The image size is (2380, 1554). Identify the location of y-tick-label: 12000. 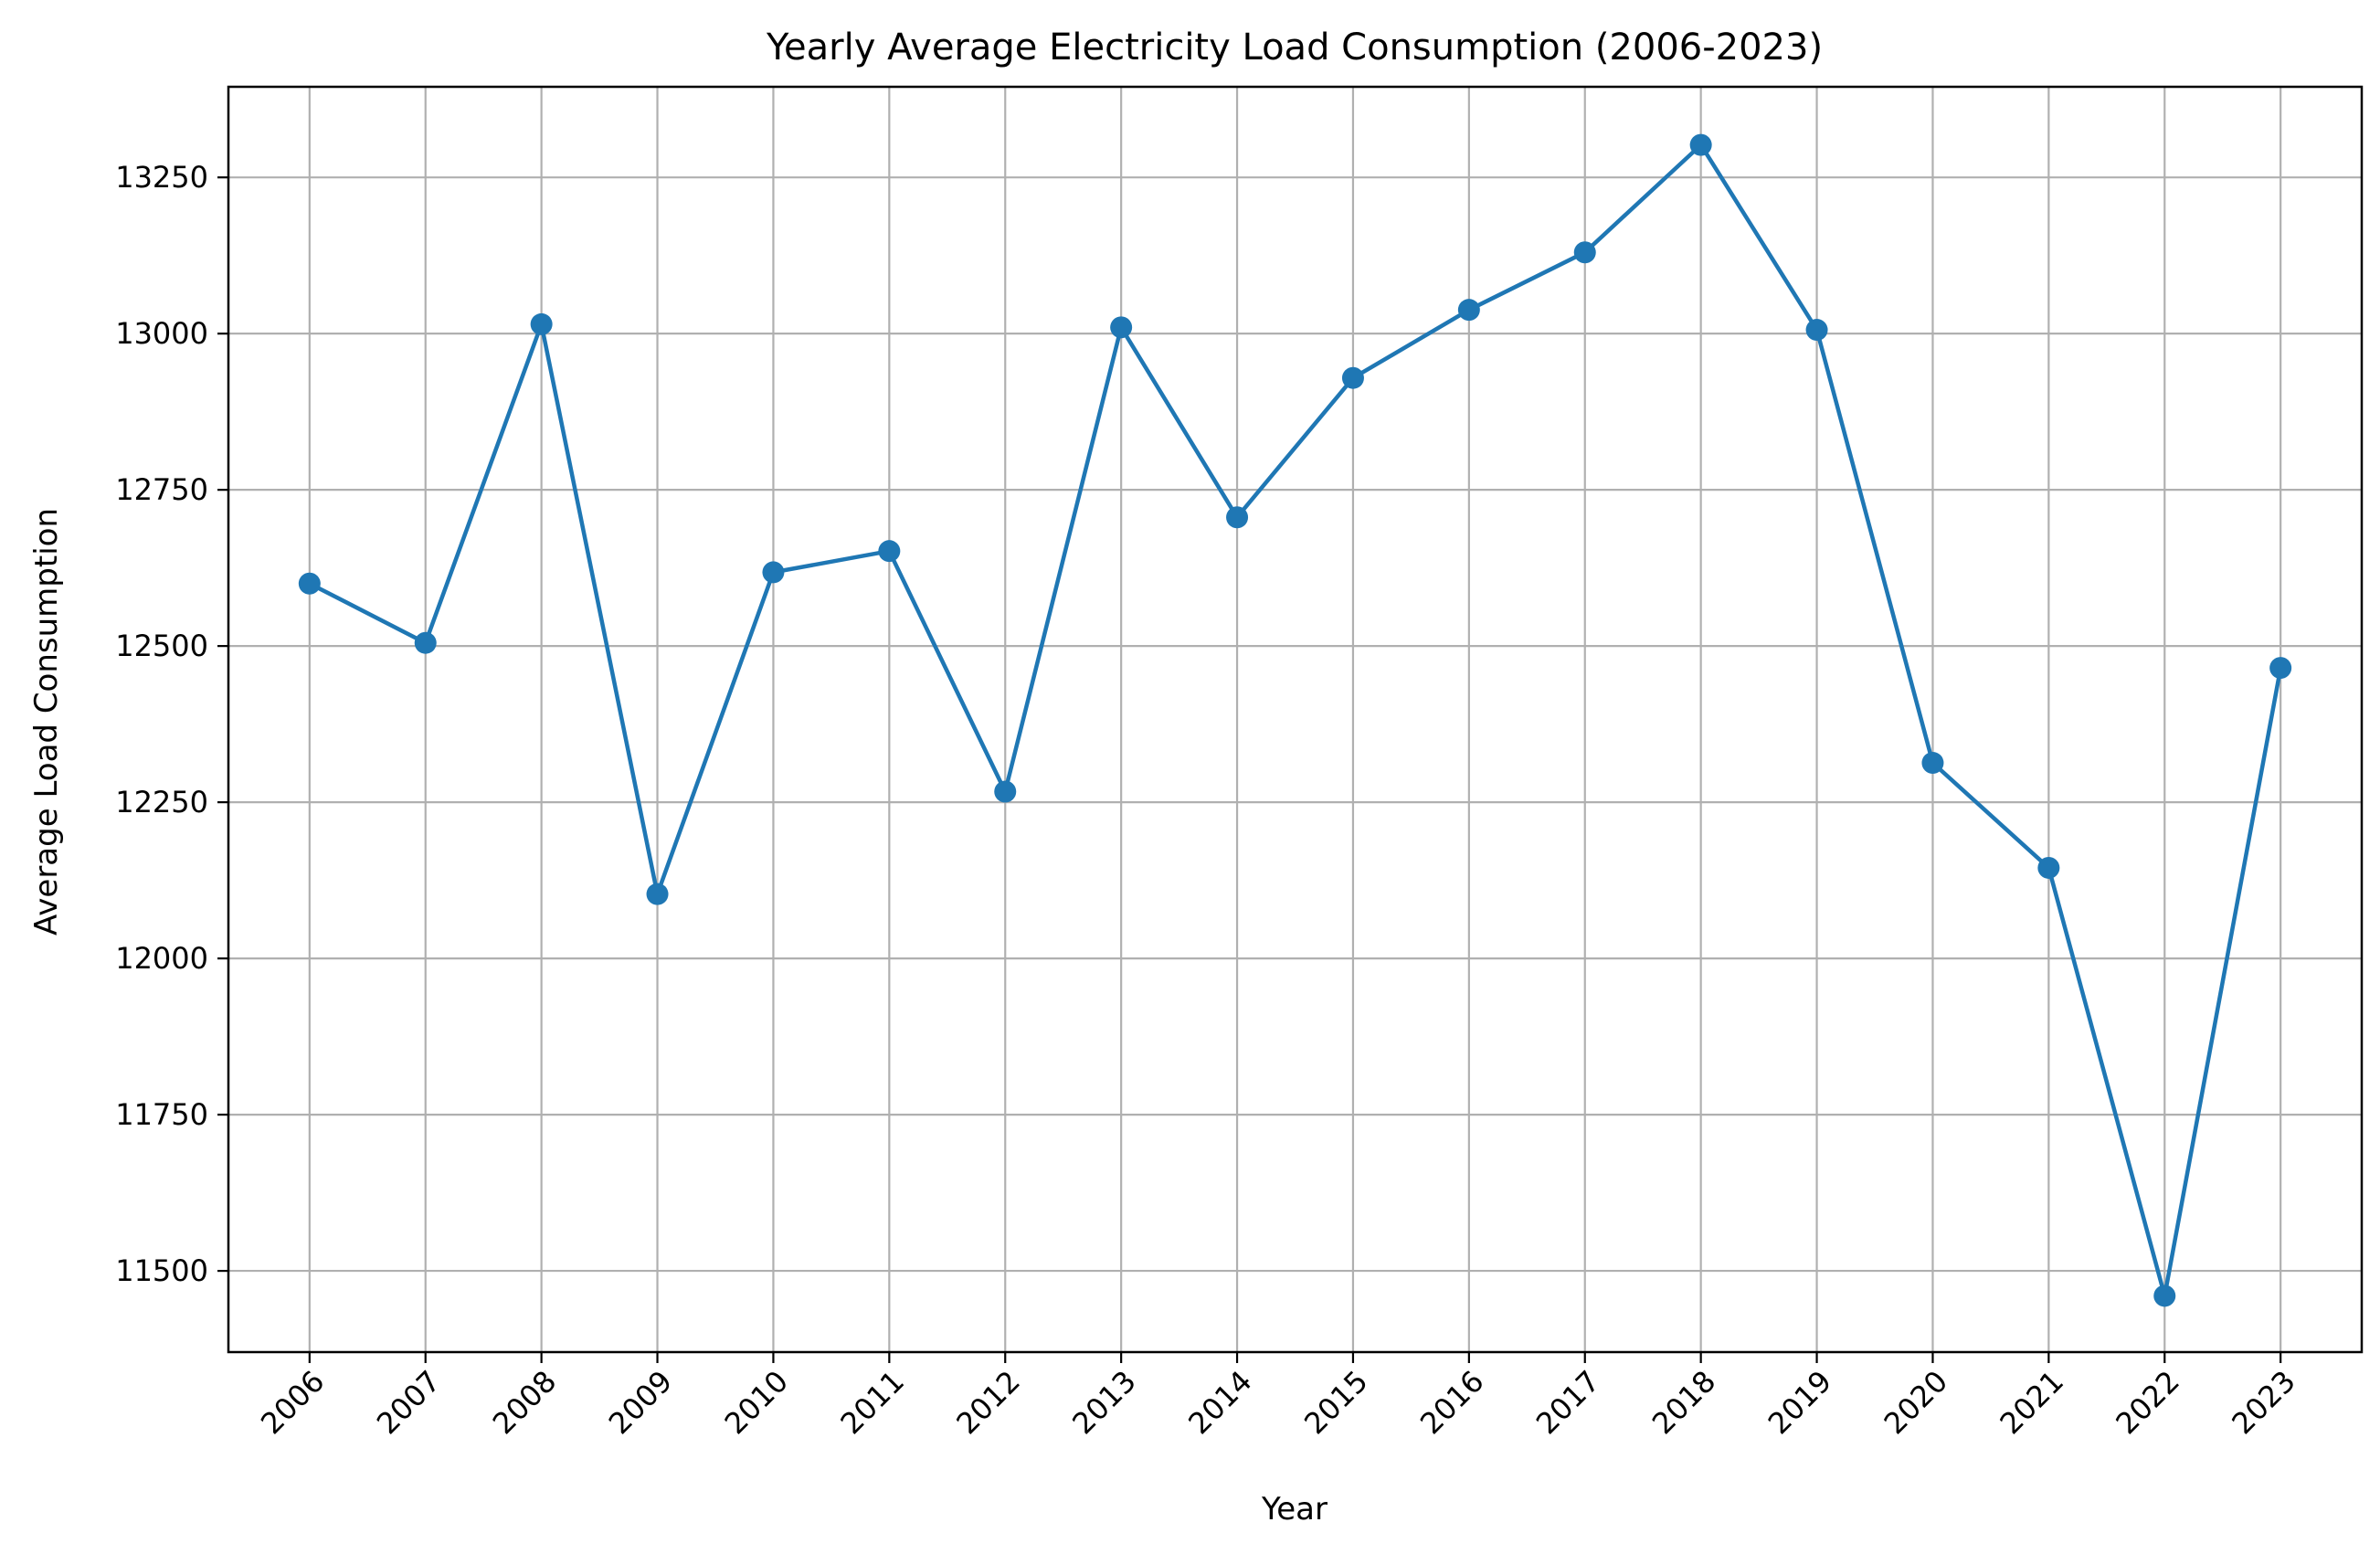
(162, 958).